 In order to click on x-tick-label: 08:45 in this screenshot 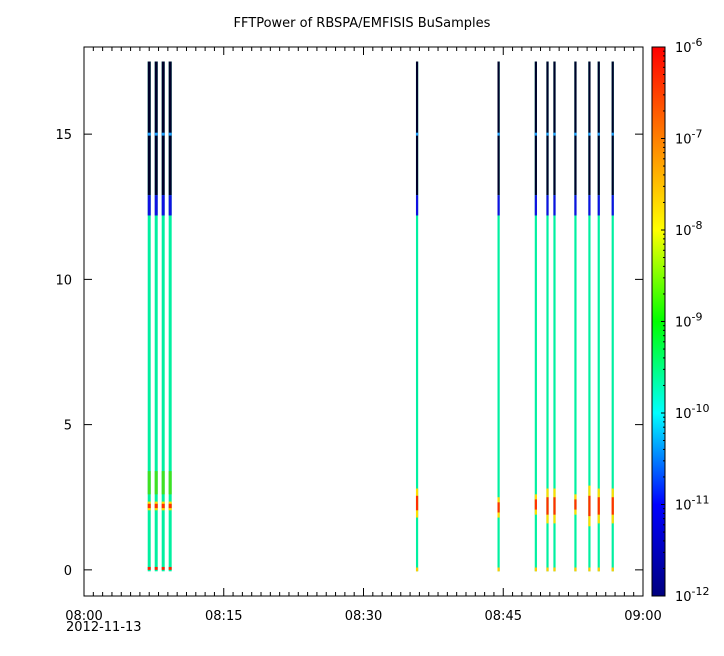, I will do `click(503, 616)`.